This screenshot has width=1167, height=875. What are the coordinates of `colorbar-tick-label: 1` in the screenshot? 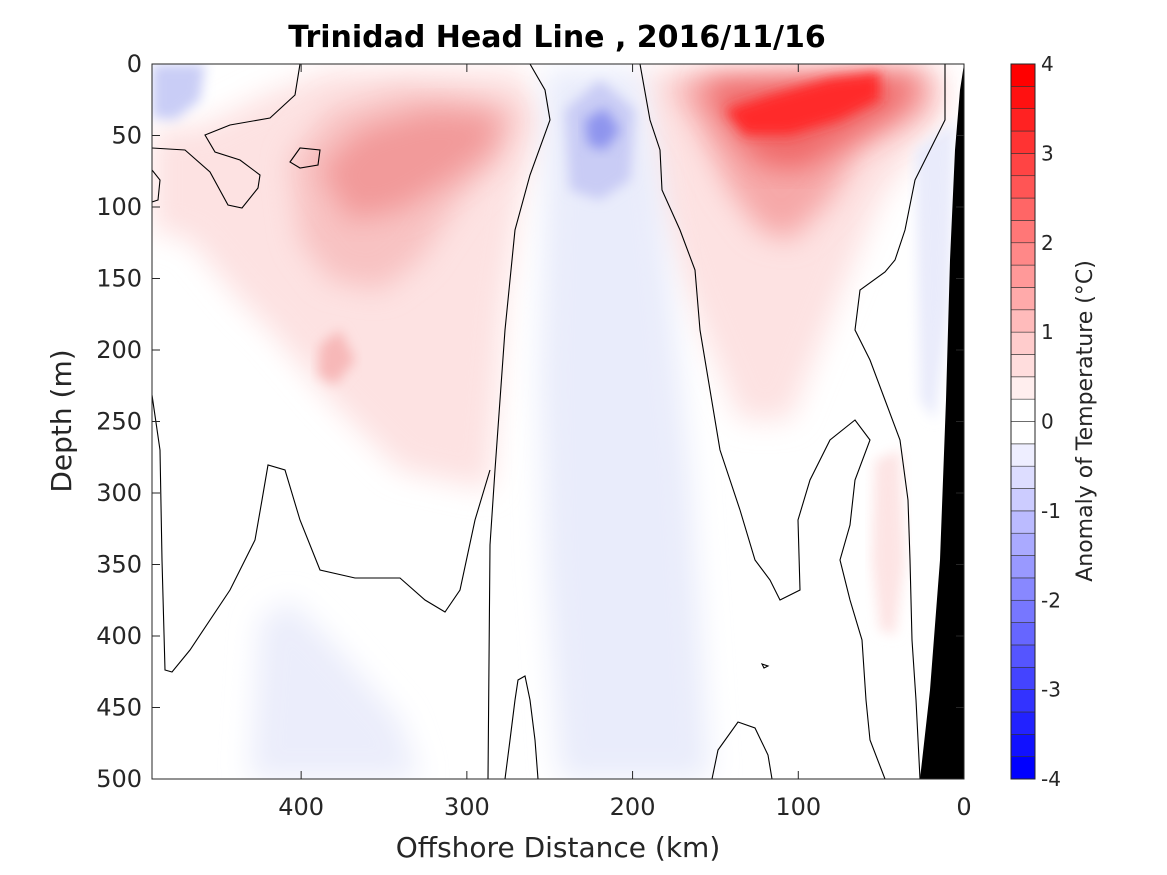 It's located at (1047, 332).